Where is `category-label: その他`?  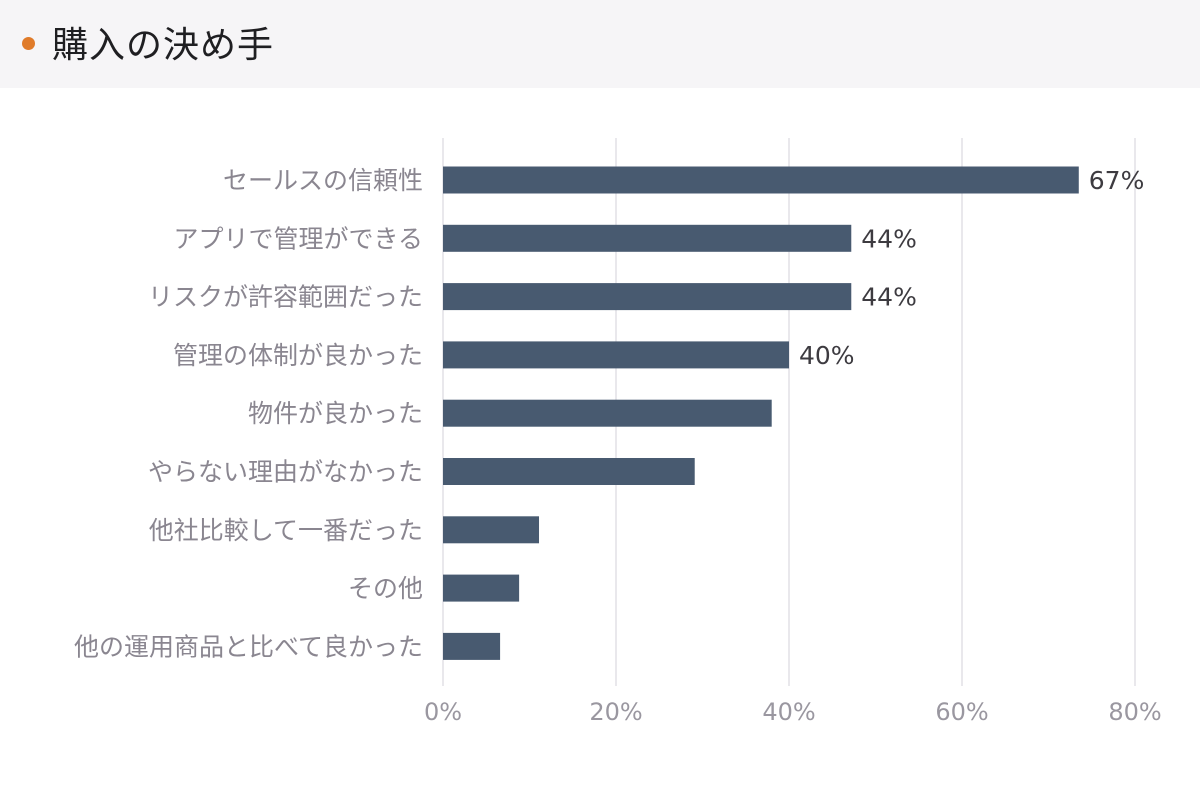
category-label: その他 is located at coordinates (385, 588).